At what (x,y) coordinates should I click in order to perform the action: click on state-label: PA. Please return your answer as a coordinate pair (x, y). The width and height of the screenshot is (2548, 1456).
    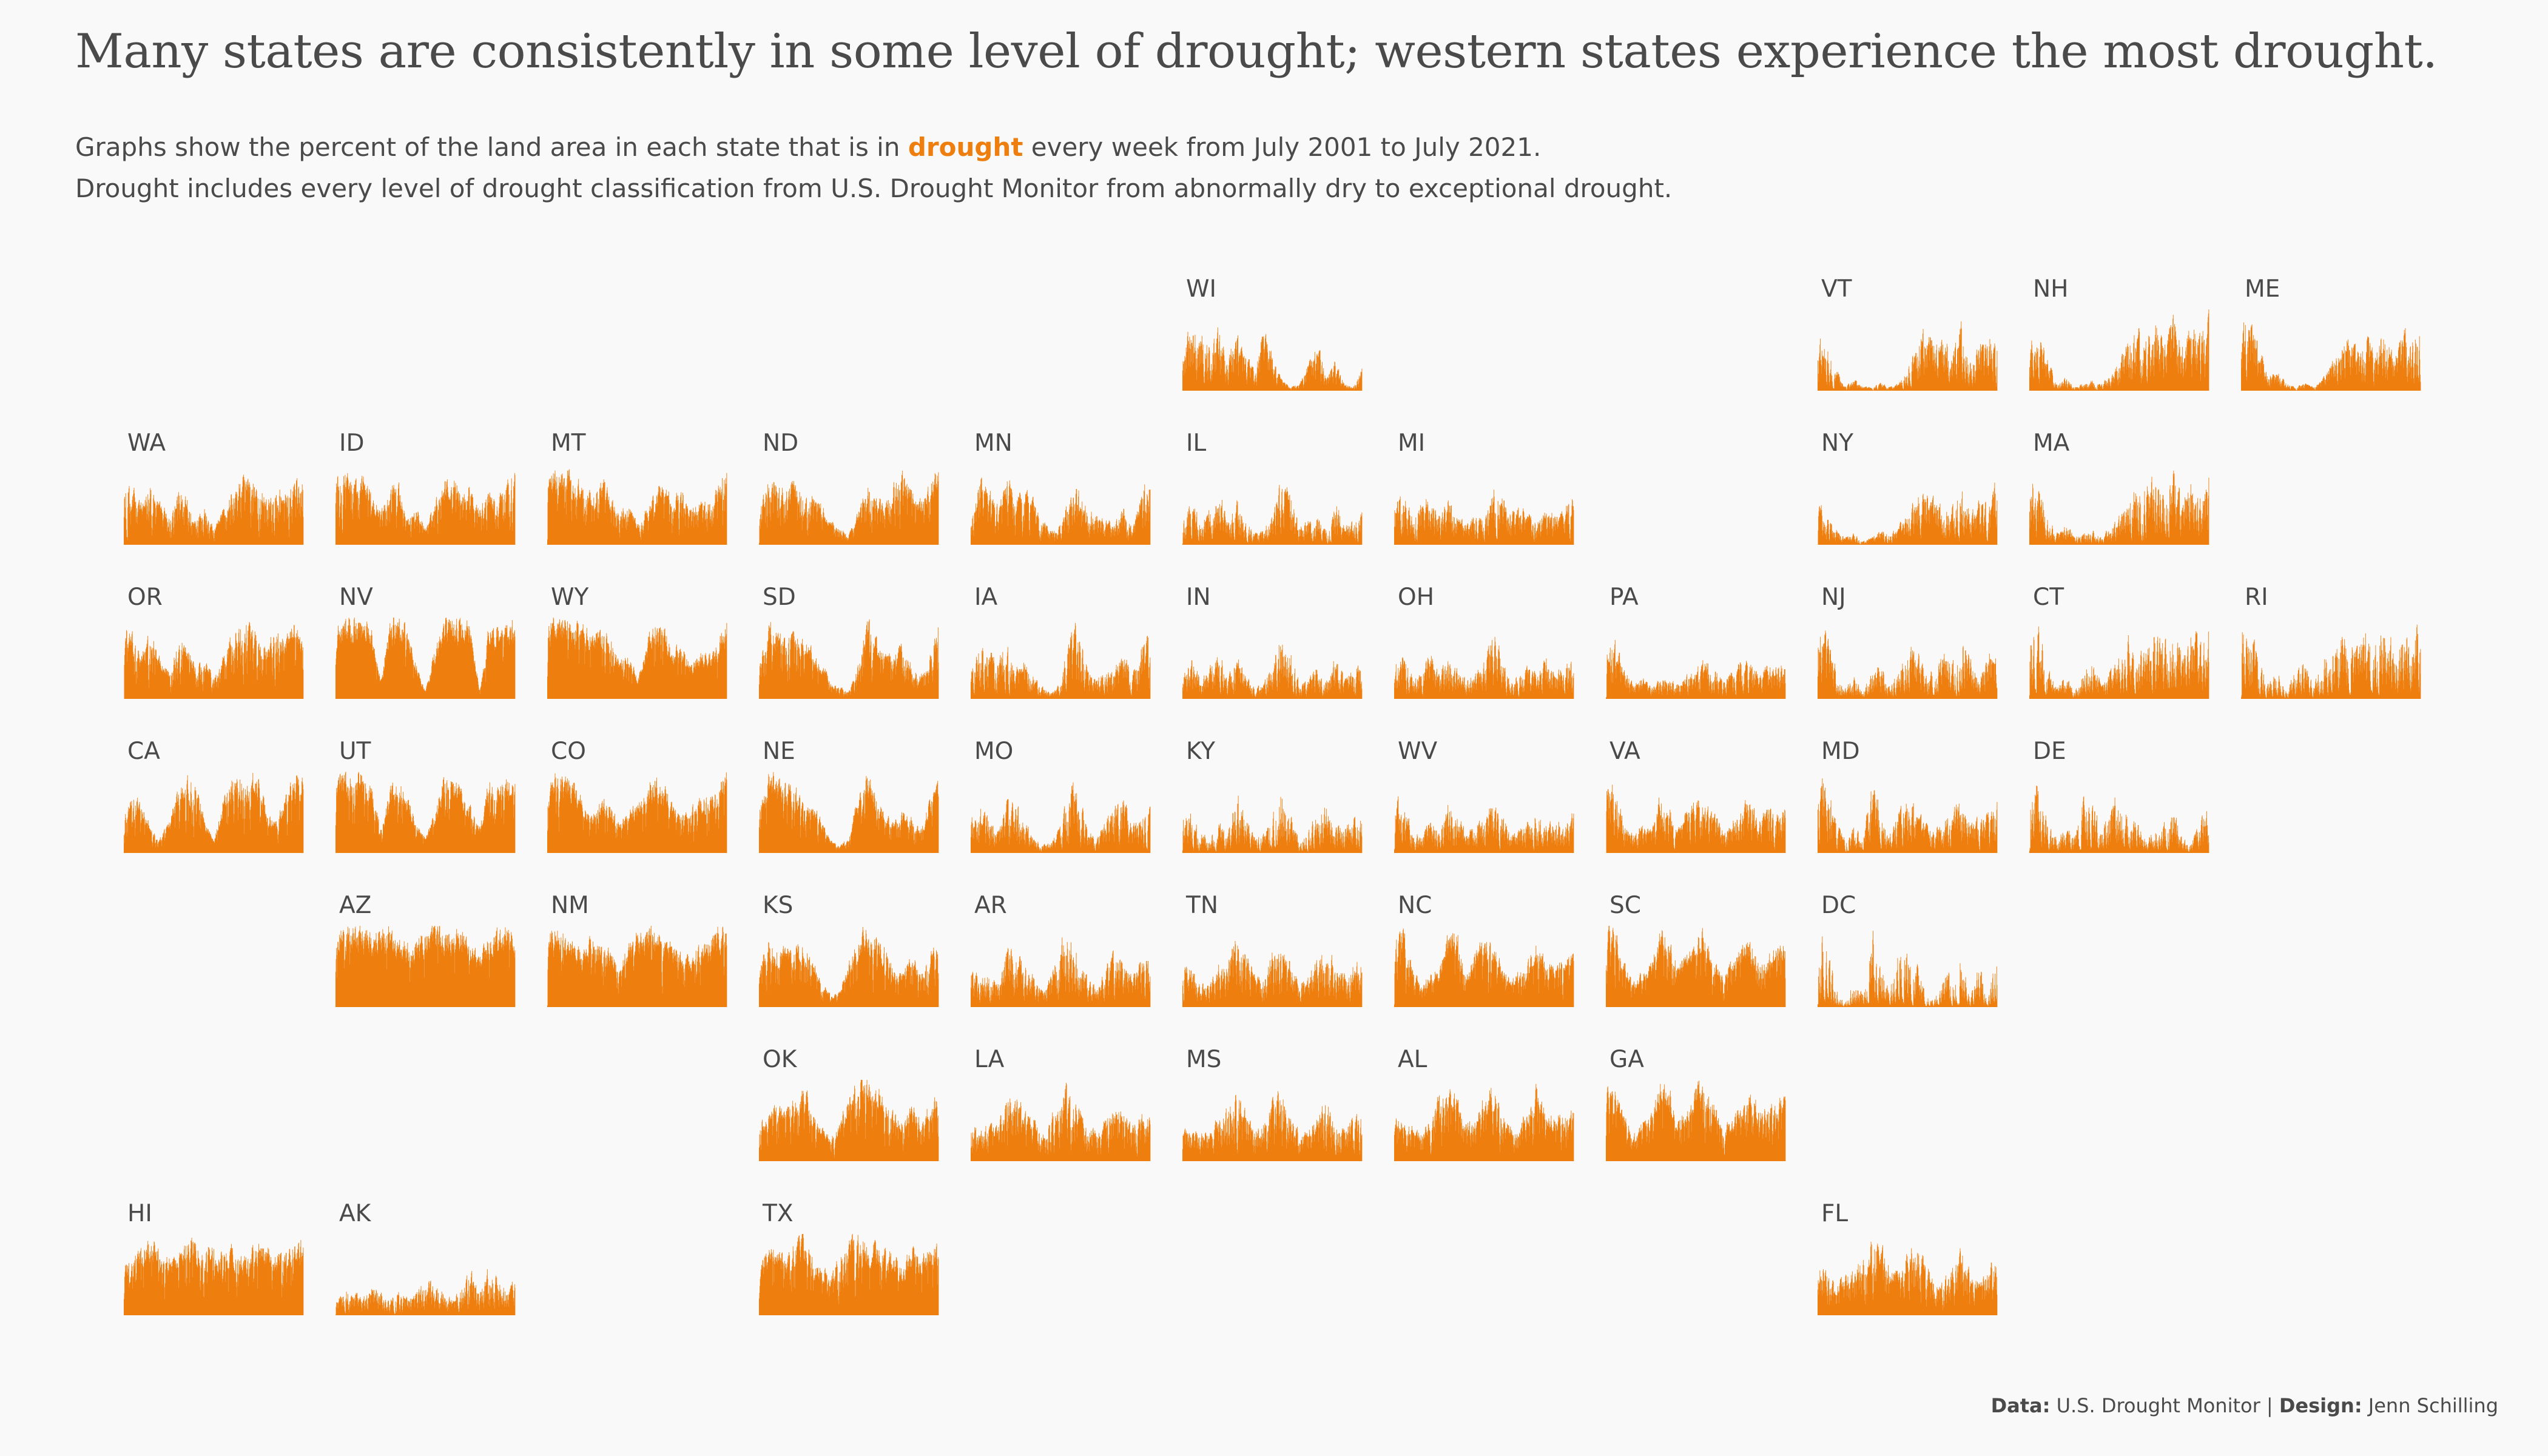
    Looking at the image, I should click on (1624, 597).